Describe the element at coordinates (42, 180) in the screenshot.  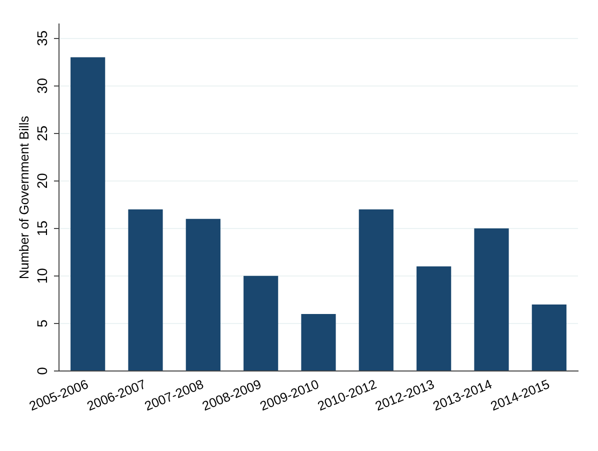
I see `y-tick-label: 20` at that location.